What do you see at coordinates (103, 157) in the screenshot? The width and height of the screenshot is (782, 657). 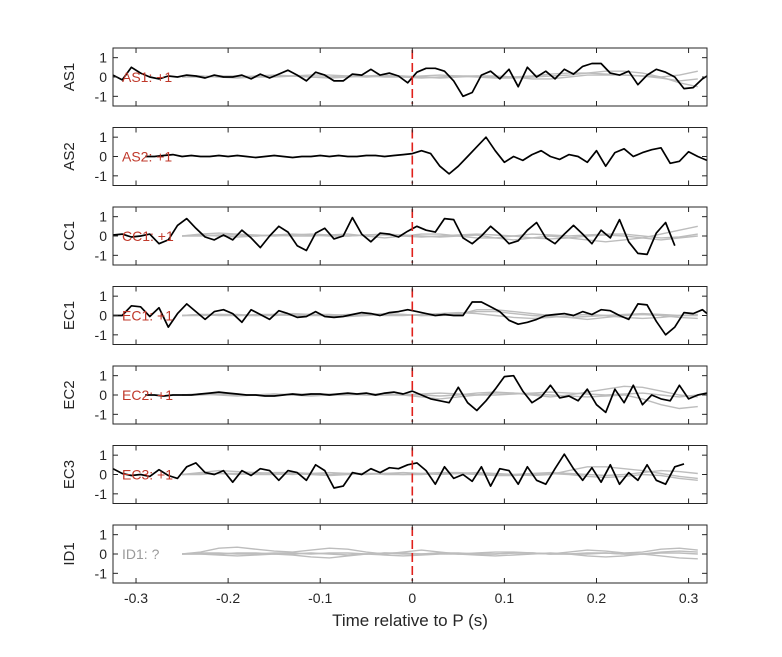 I see `y-tick-label-as2: 0` at bounding box center [103, 157].